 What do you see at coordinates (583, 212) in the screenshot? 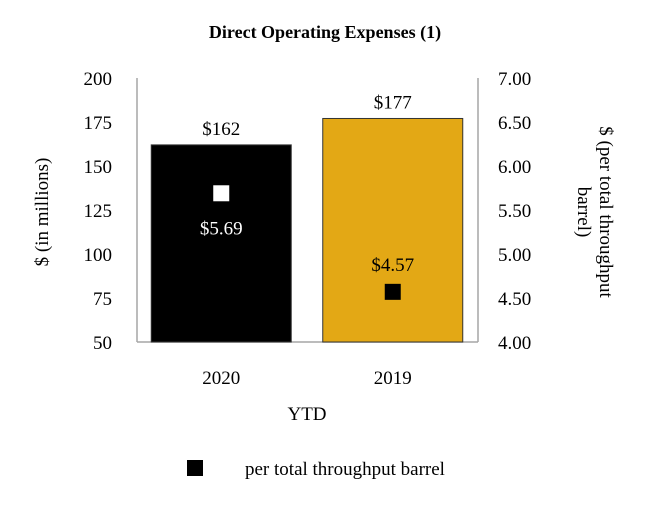
I see `y2-axis-label-line2: barrel)` at bounding box center [583, 212].